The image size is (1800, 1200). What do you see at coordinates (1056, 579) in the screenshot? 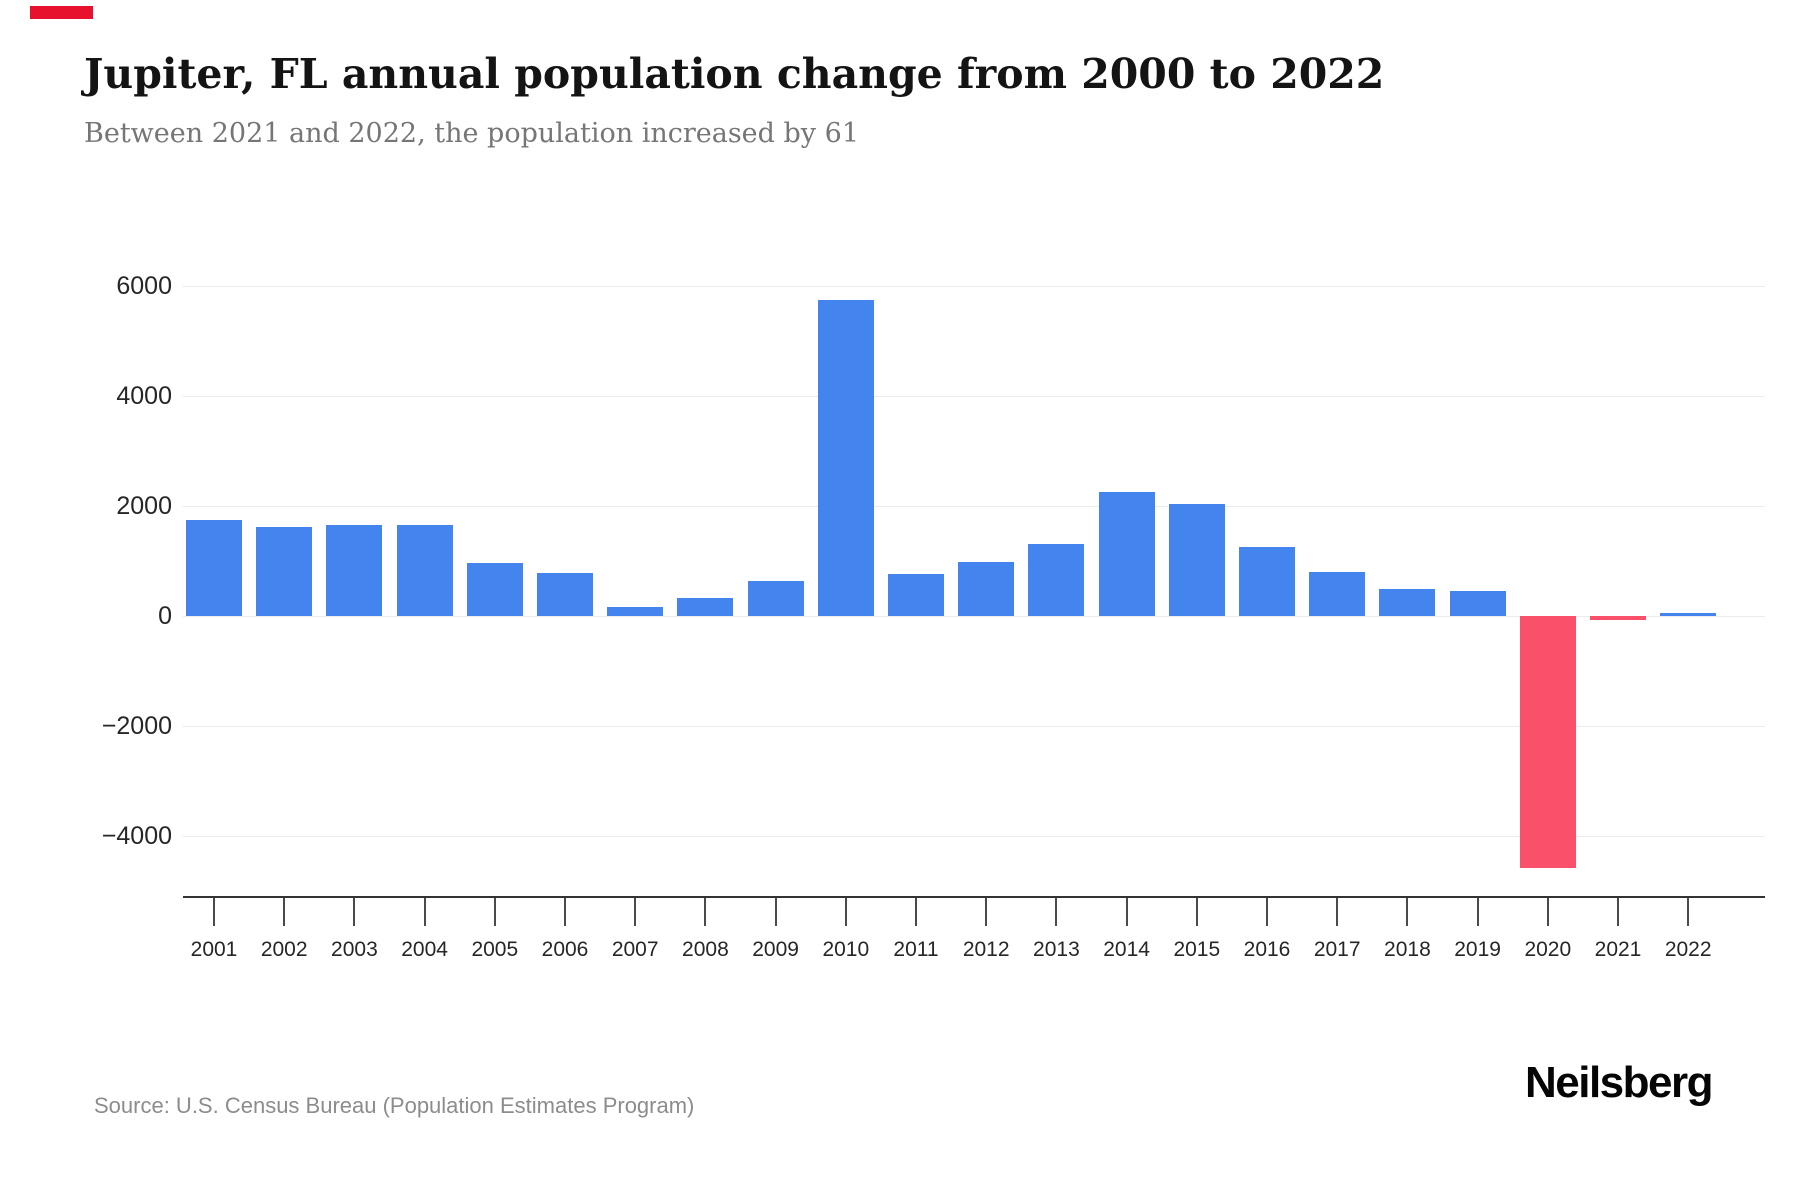
I see `bar-2013` at bounding box center [1056, 579].